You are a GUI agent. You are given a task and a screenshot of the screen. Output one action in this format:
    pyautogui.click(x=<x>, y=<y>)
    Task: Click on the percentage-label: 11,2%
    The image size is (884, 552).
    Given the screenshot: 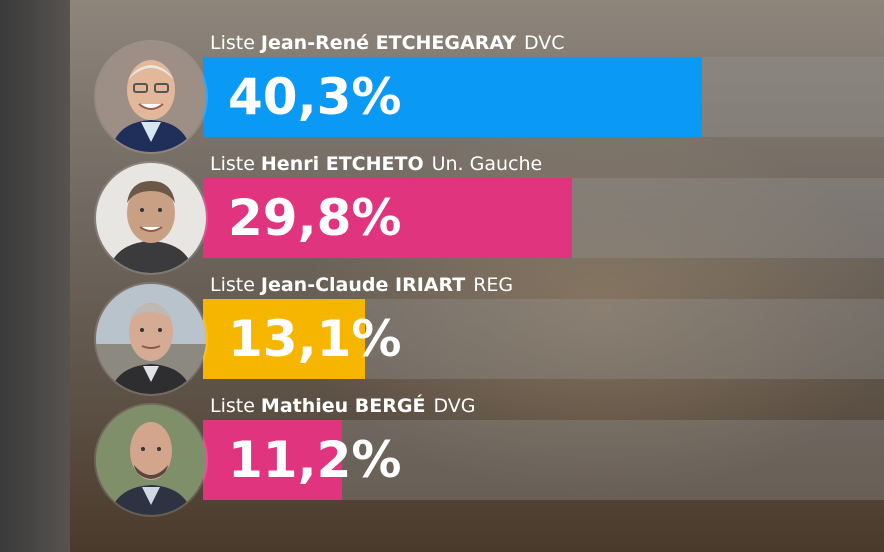 What is the action you would take?
    pyautogui.click(x=315, y=460)
    